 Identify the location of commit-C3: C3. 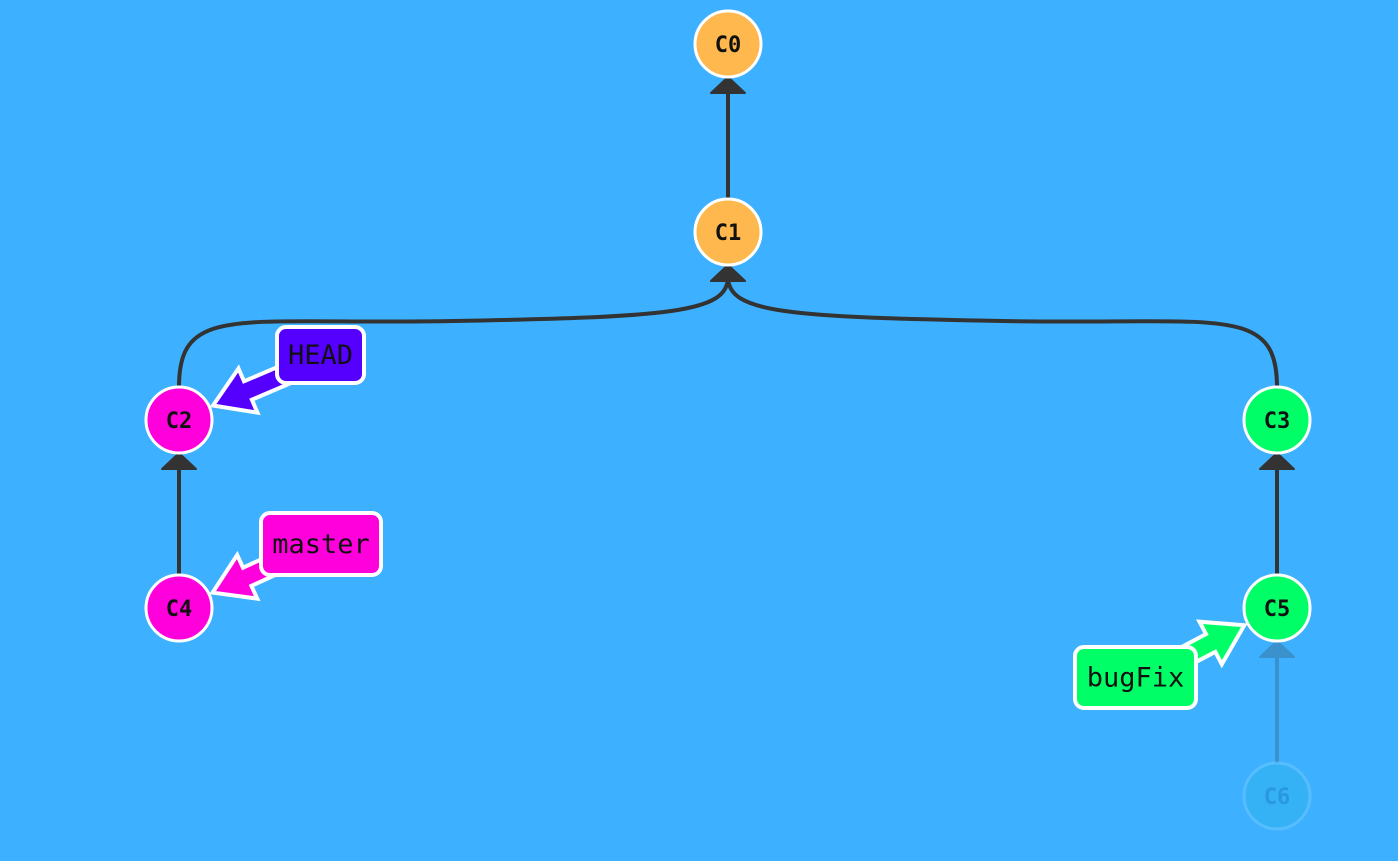
(1277, 420).